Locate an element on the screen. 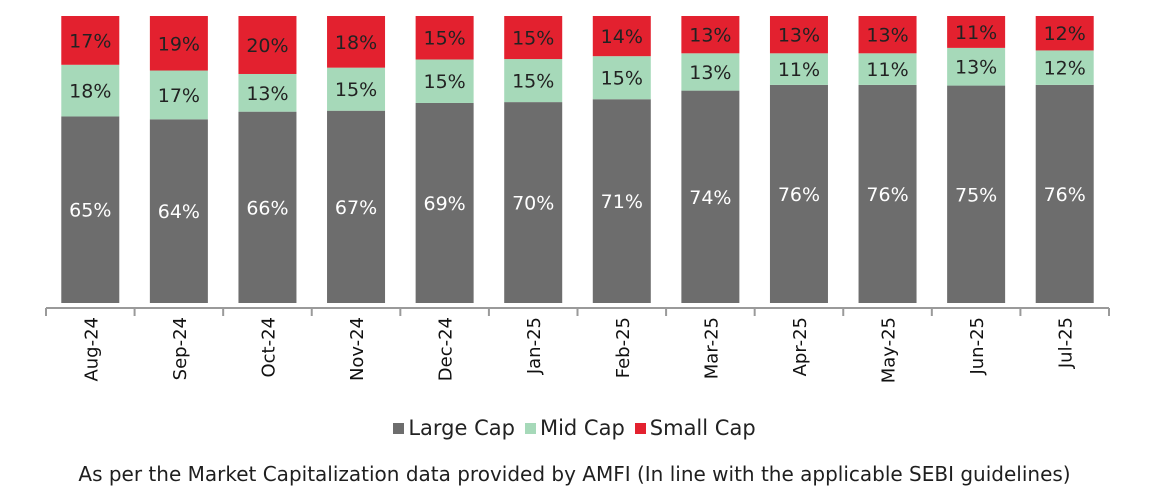 The height and width of the screenshot is (500, 1149). data-label-mid-cap-sep-24: 17% is located at coordinates (179, 96).